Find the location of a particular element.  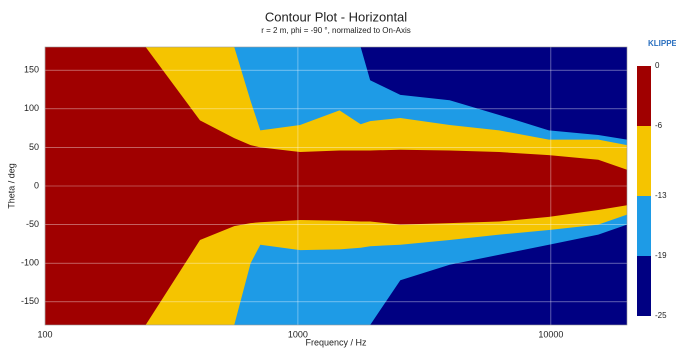

y-tick-label: -150 is located at coordinates (30, 301).